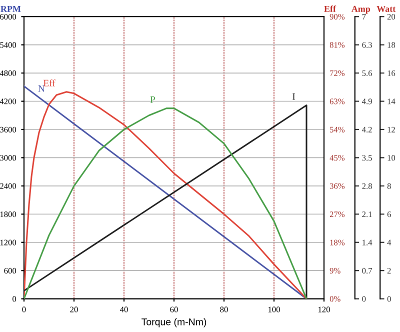  I want to click on y-axis-title: Watt, so click(386, 9).